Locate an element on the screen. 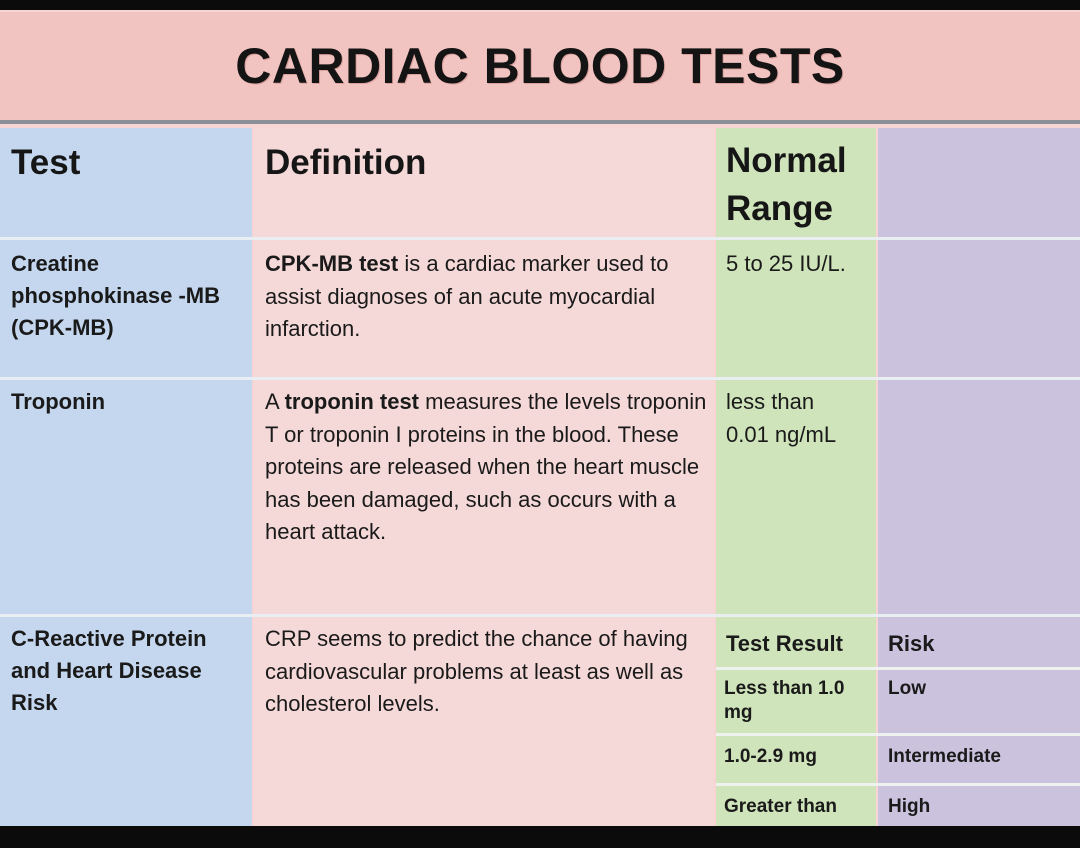  top-border is located at coordinates (540, 6).